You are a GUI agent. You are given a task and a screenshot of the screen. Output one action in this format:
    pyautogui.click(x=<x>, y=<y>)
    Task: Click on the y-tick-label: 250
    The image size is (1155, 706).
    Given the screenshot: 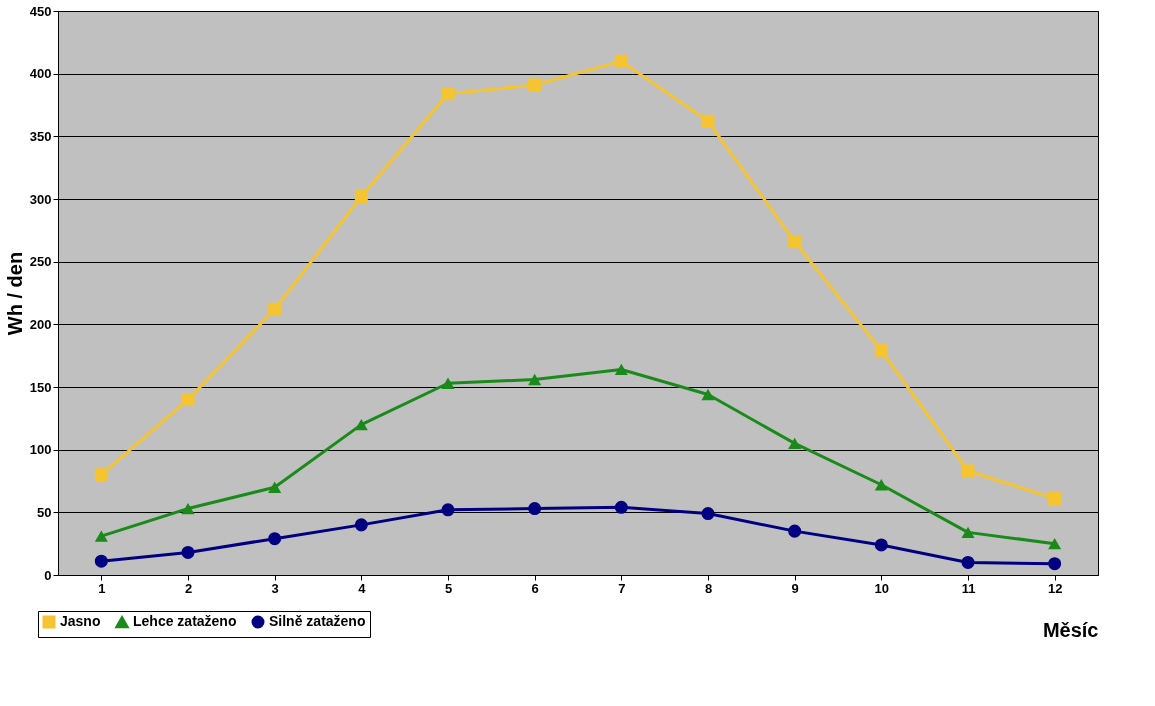 What is the action you would take?
    pyautogui.click(x=40, y=262)
    